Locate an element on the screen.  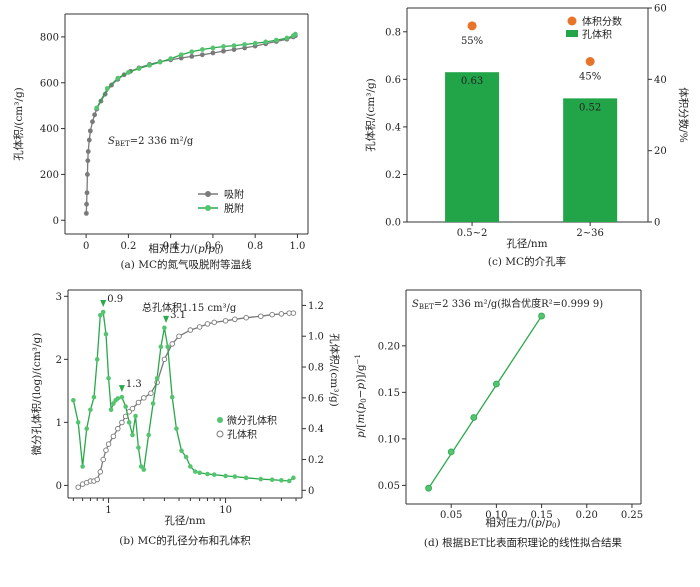
panel-c-ytick-label: 0.4 is located at coordinates (393, 127).